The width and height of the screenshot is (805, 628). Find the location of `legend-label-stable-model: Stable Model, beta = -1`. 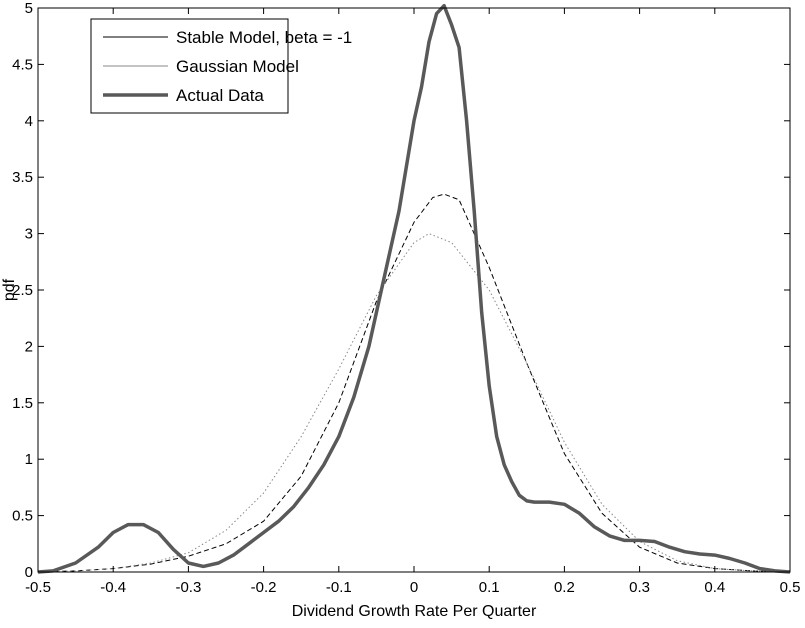

legend-label-stable-model: Stable Model, beta = -1 is located at coordinates (264, 37).